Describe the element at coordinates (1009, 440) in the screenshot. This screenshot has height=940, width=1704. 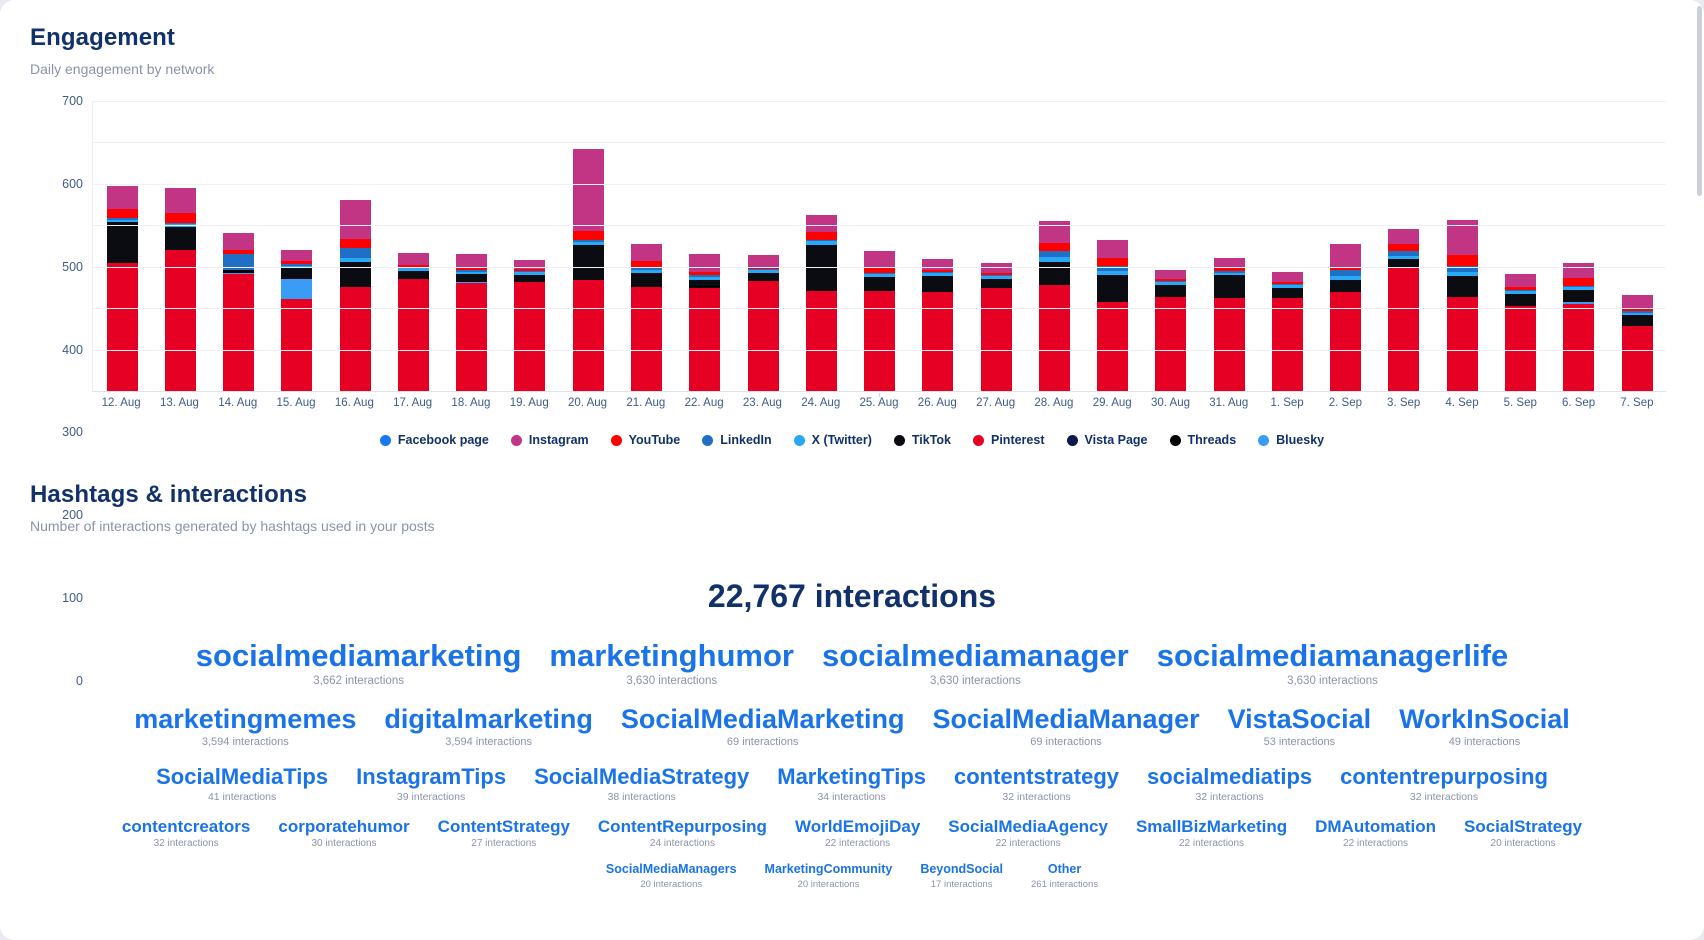
I see `legend-item-pinterest: Pinterest` at that location.